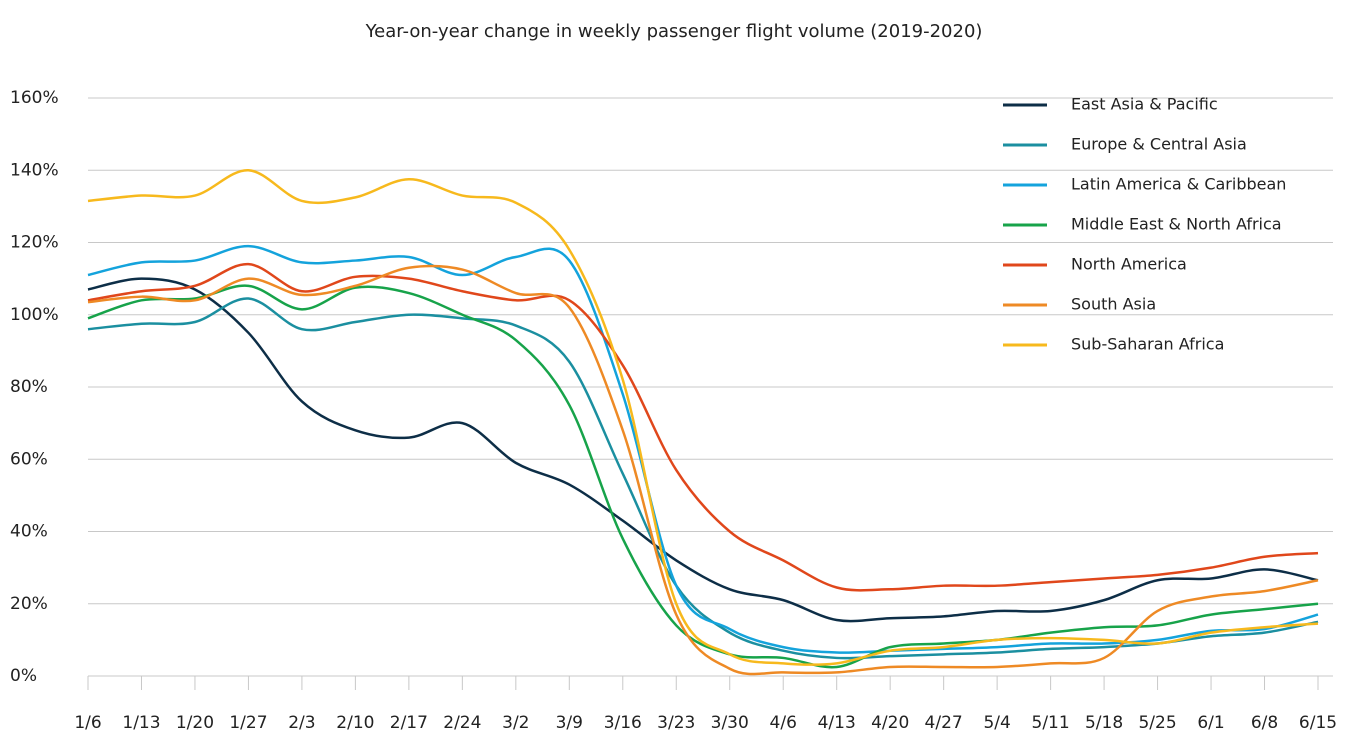 This screenshot has width=1349, height=738. What do you see at coordinates (248, 723) in the screenshot?
I see `x-tick-label: 1/27` at bounding box center [248, 723].